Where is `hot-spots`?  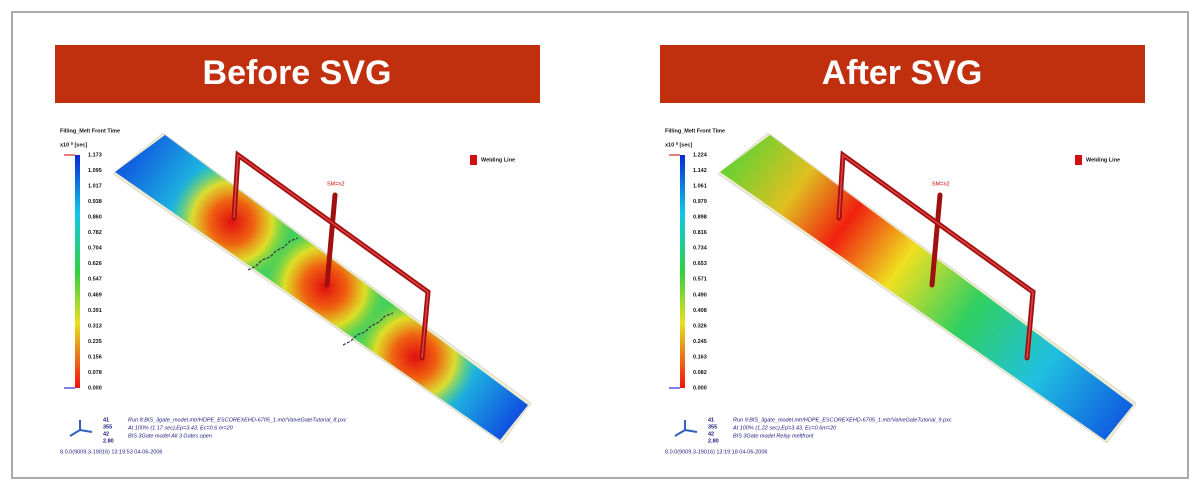
hot-spots is located at coordinates (323, 289).